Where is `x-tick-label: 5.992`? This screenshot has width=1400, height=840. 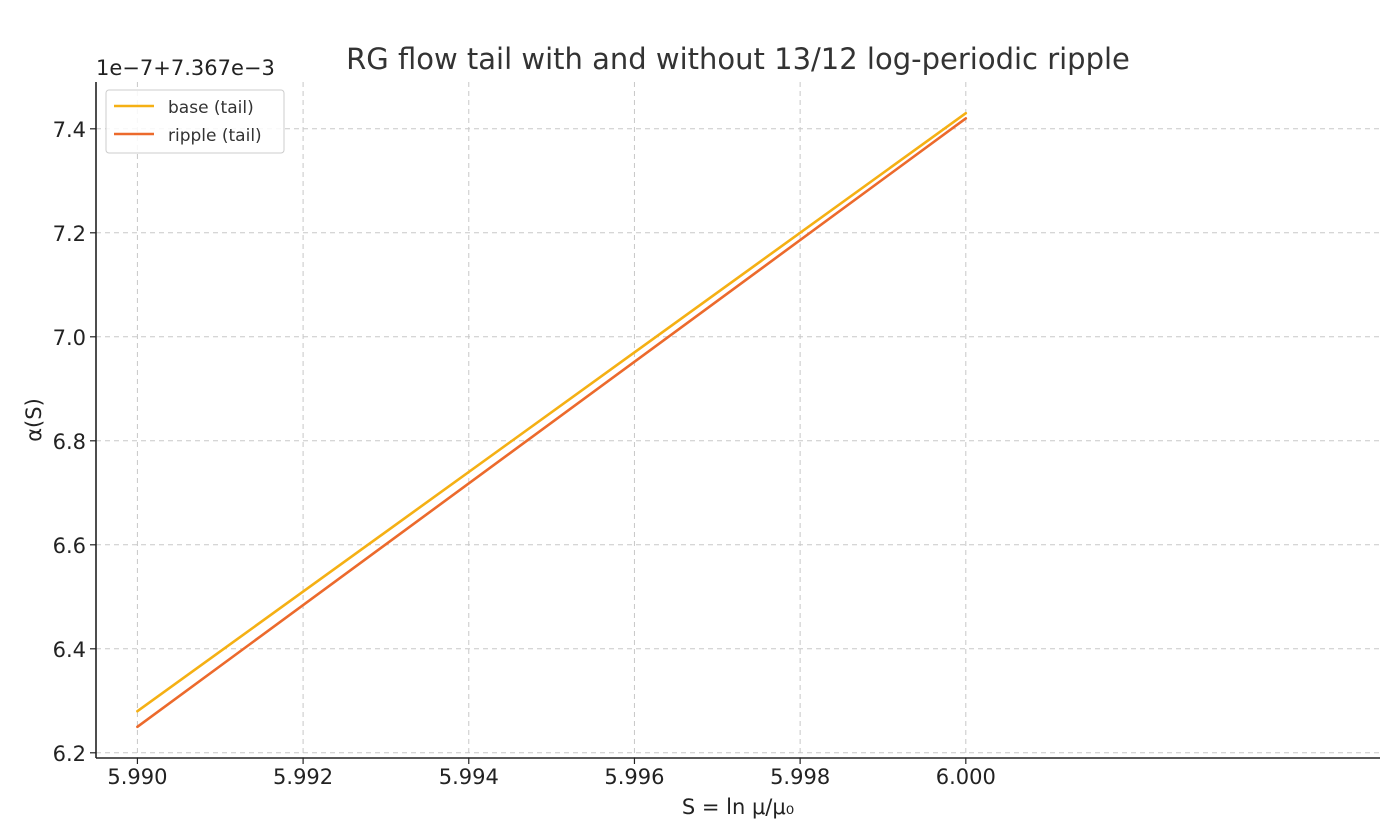
x-tick-label: 5.992 is located at coordinates (303, 777).